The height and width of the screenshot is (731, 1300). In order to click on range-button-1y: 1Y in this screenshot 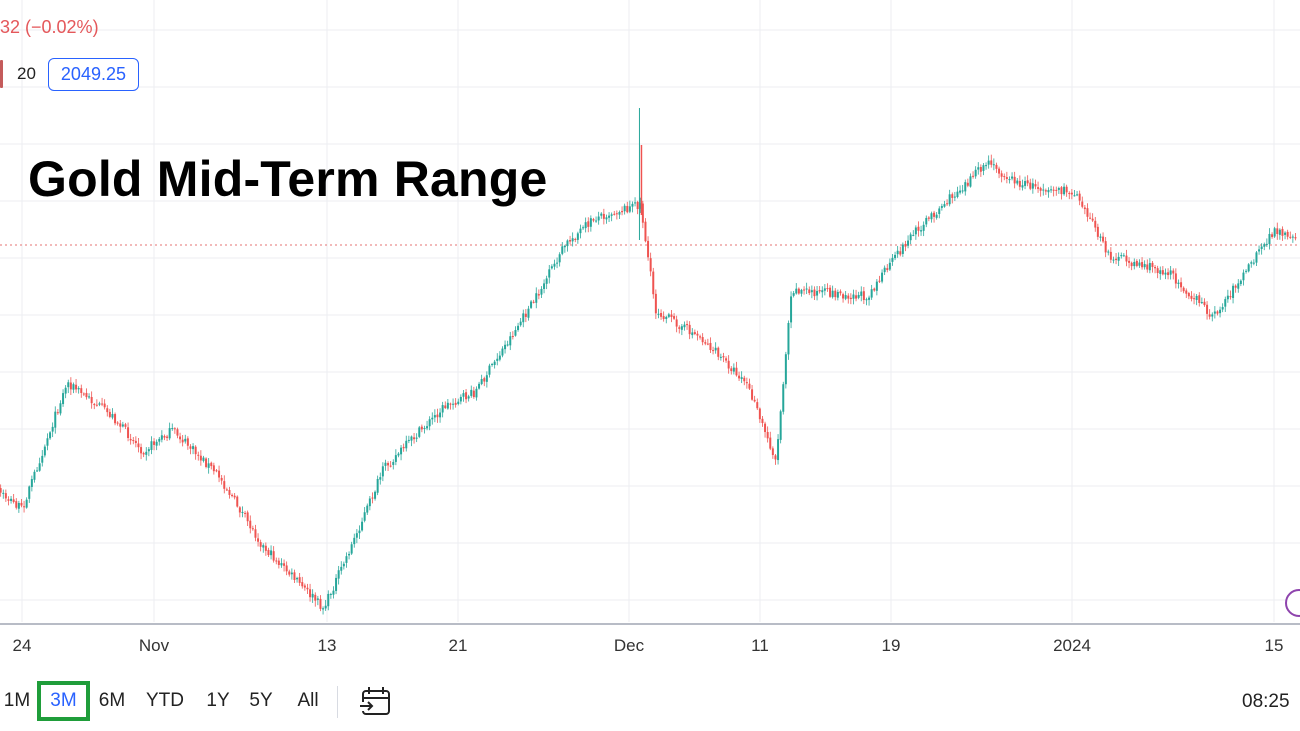, I will do `click(218, 700)`.